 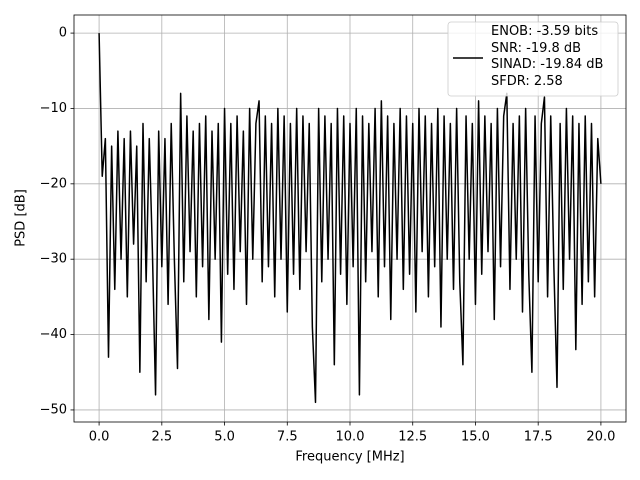 What do you see at coordinates (475, 437) in the screenshot?
I see `x-tick-label: 15.0` at bounding box center [475, 437].